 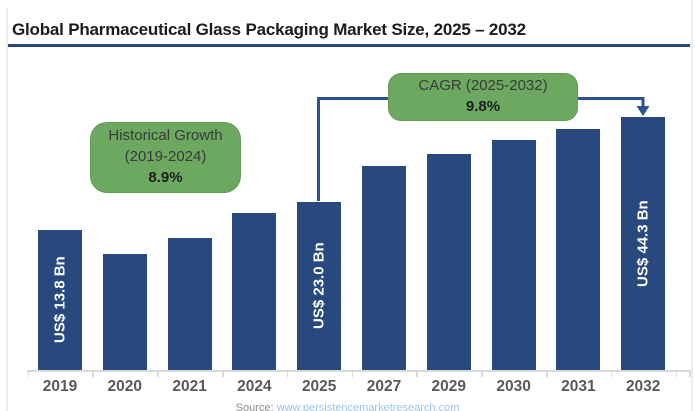 I want to click on bar-value-label-2025: US$ 23.0 Bn, so click(x=319, y=286).